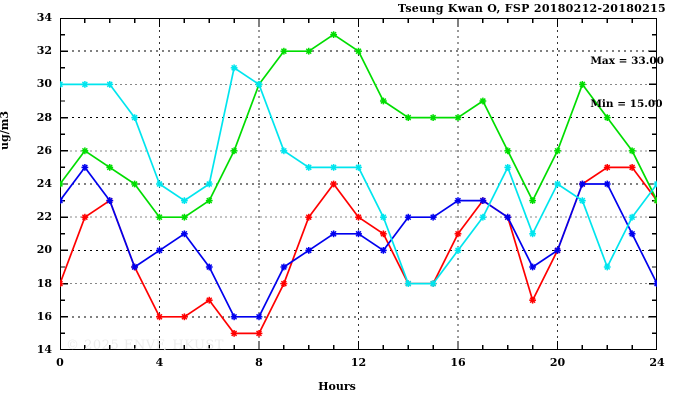 This screenshot has height=409, width=674. Describe the element at coordinates (358, 362) in the screenshot. I see `x-tick-label: 12` at that location.